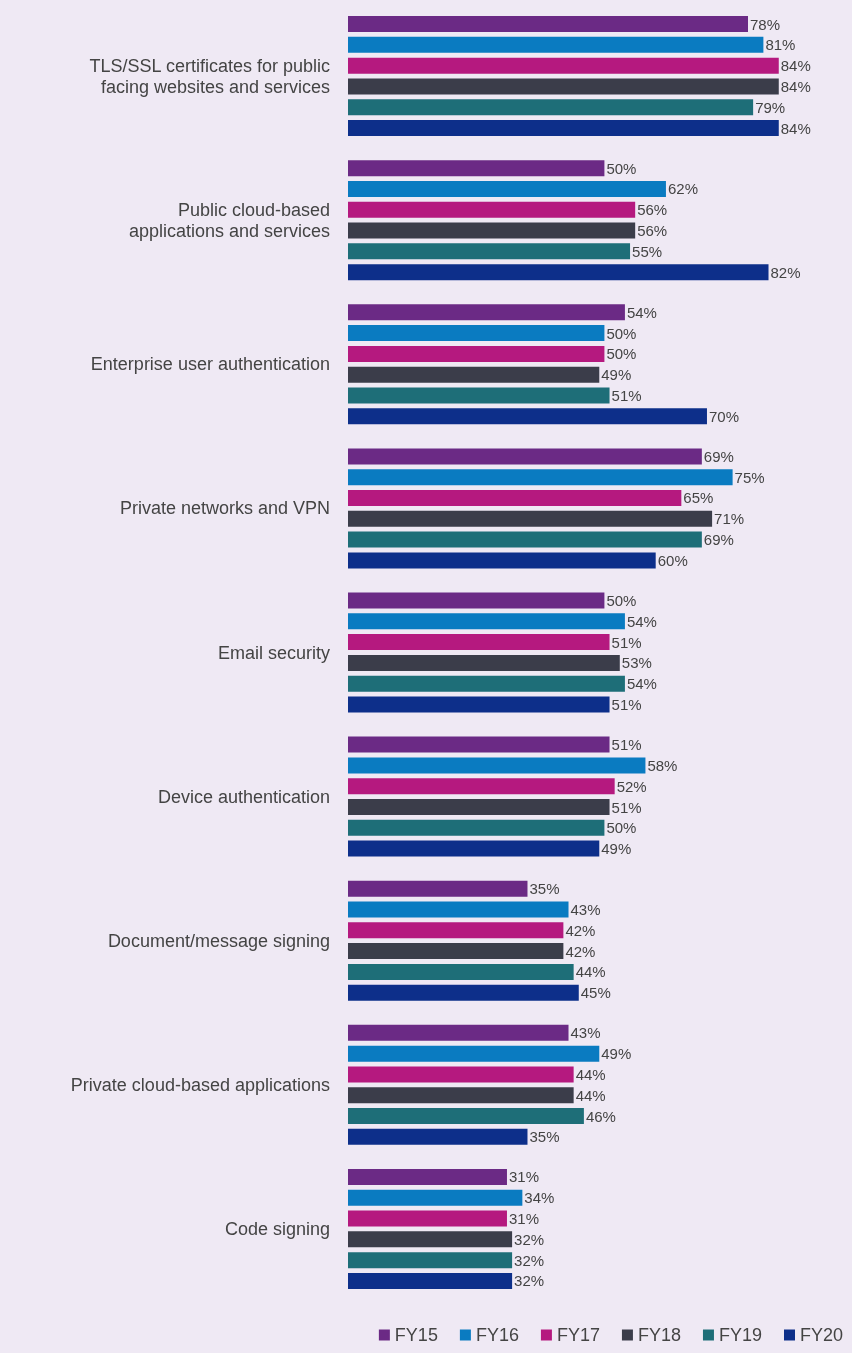  Describe the element at coordinates (210, 364) in the screenshot. I see `y-tick-label: Enterprise user authentication` at that location.